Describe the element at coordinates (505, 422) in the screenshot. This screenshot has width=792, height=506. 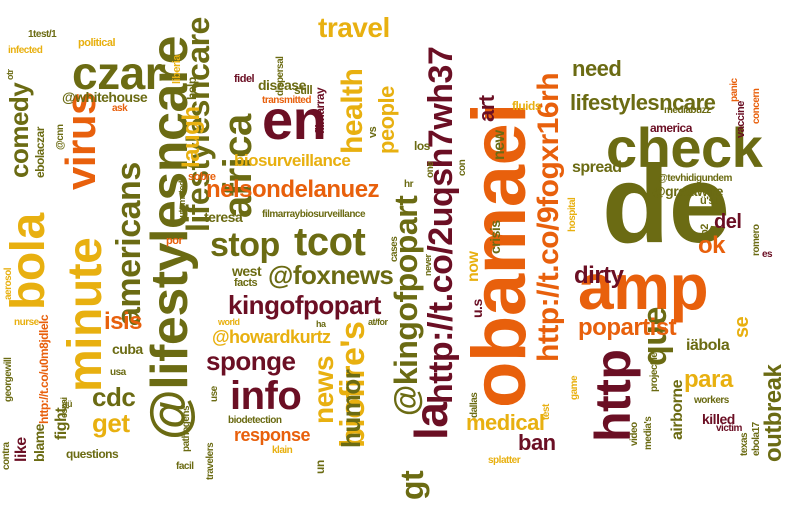
I see `word-medical: medical` at that location.